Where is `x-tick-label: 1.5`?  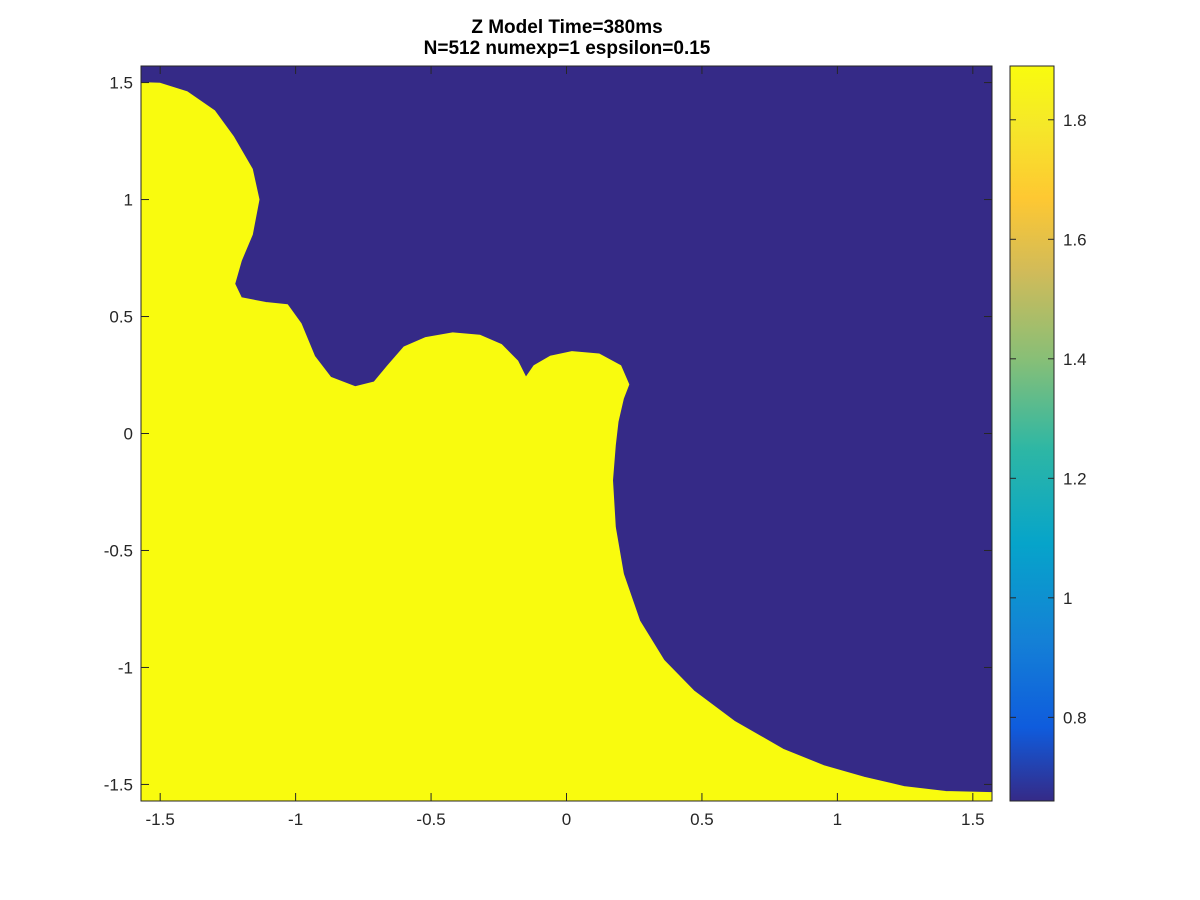 x-tick-label: 1.5 is located at coordinates (973, 819).